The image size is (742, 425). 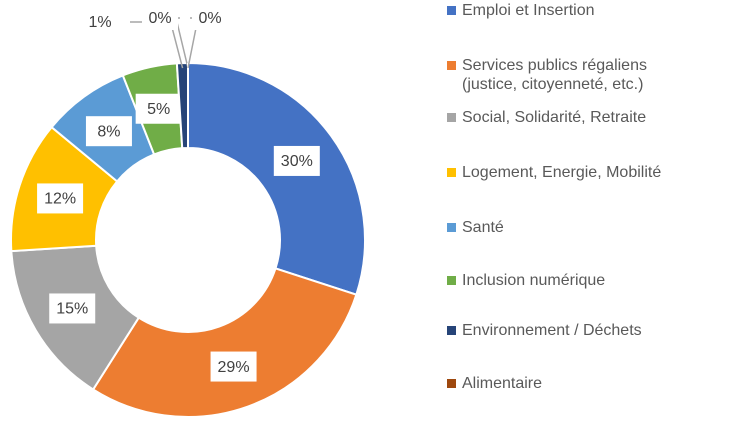 I want to click on data-label: 29%, so click(x=234, y=367).